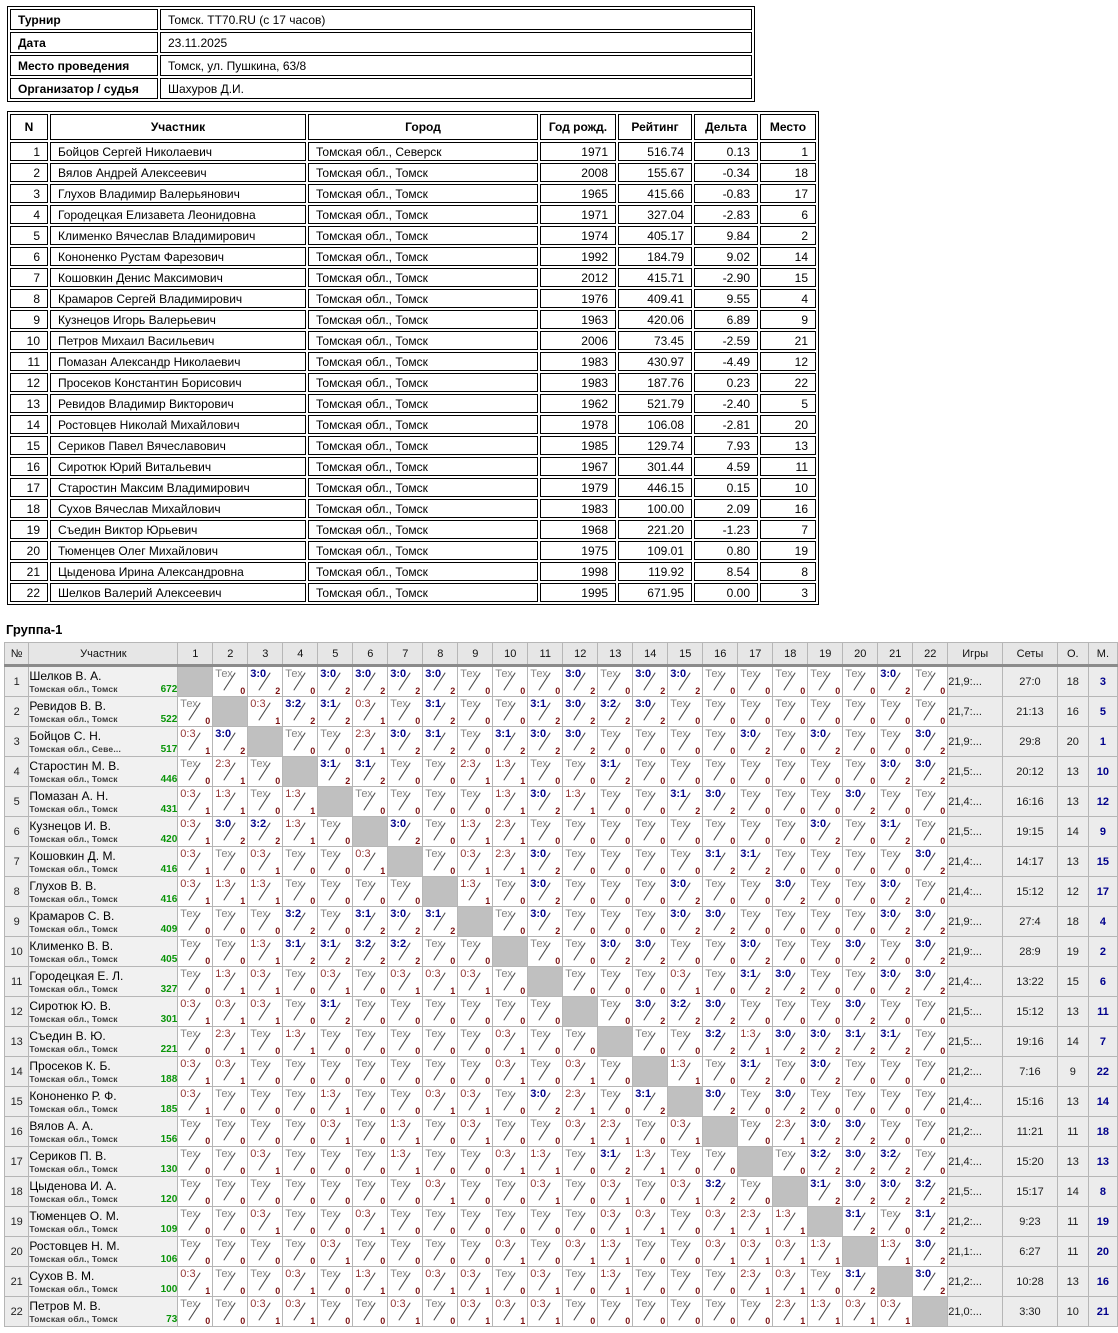  Describe the element at coordinates (423, 340) in the screenshot. I see `participant-city: Томская обл., Томск` at that location.